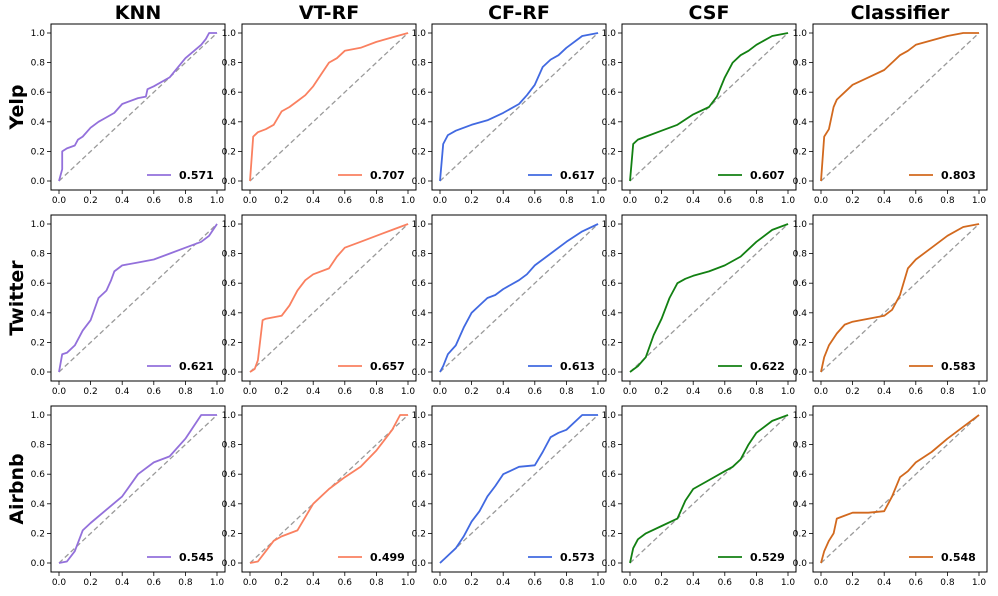  Describe the element at coordinates (519, 13) in the screenshot. I see `column-title-cf-rf: CF-RF` at that location.